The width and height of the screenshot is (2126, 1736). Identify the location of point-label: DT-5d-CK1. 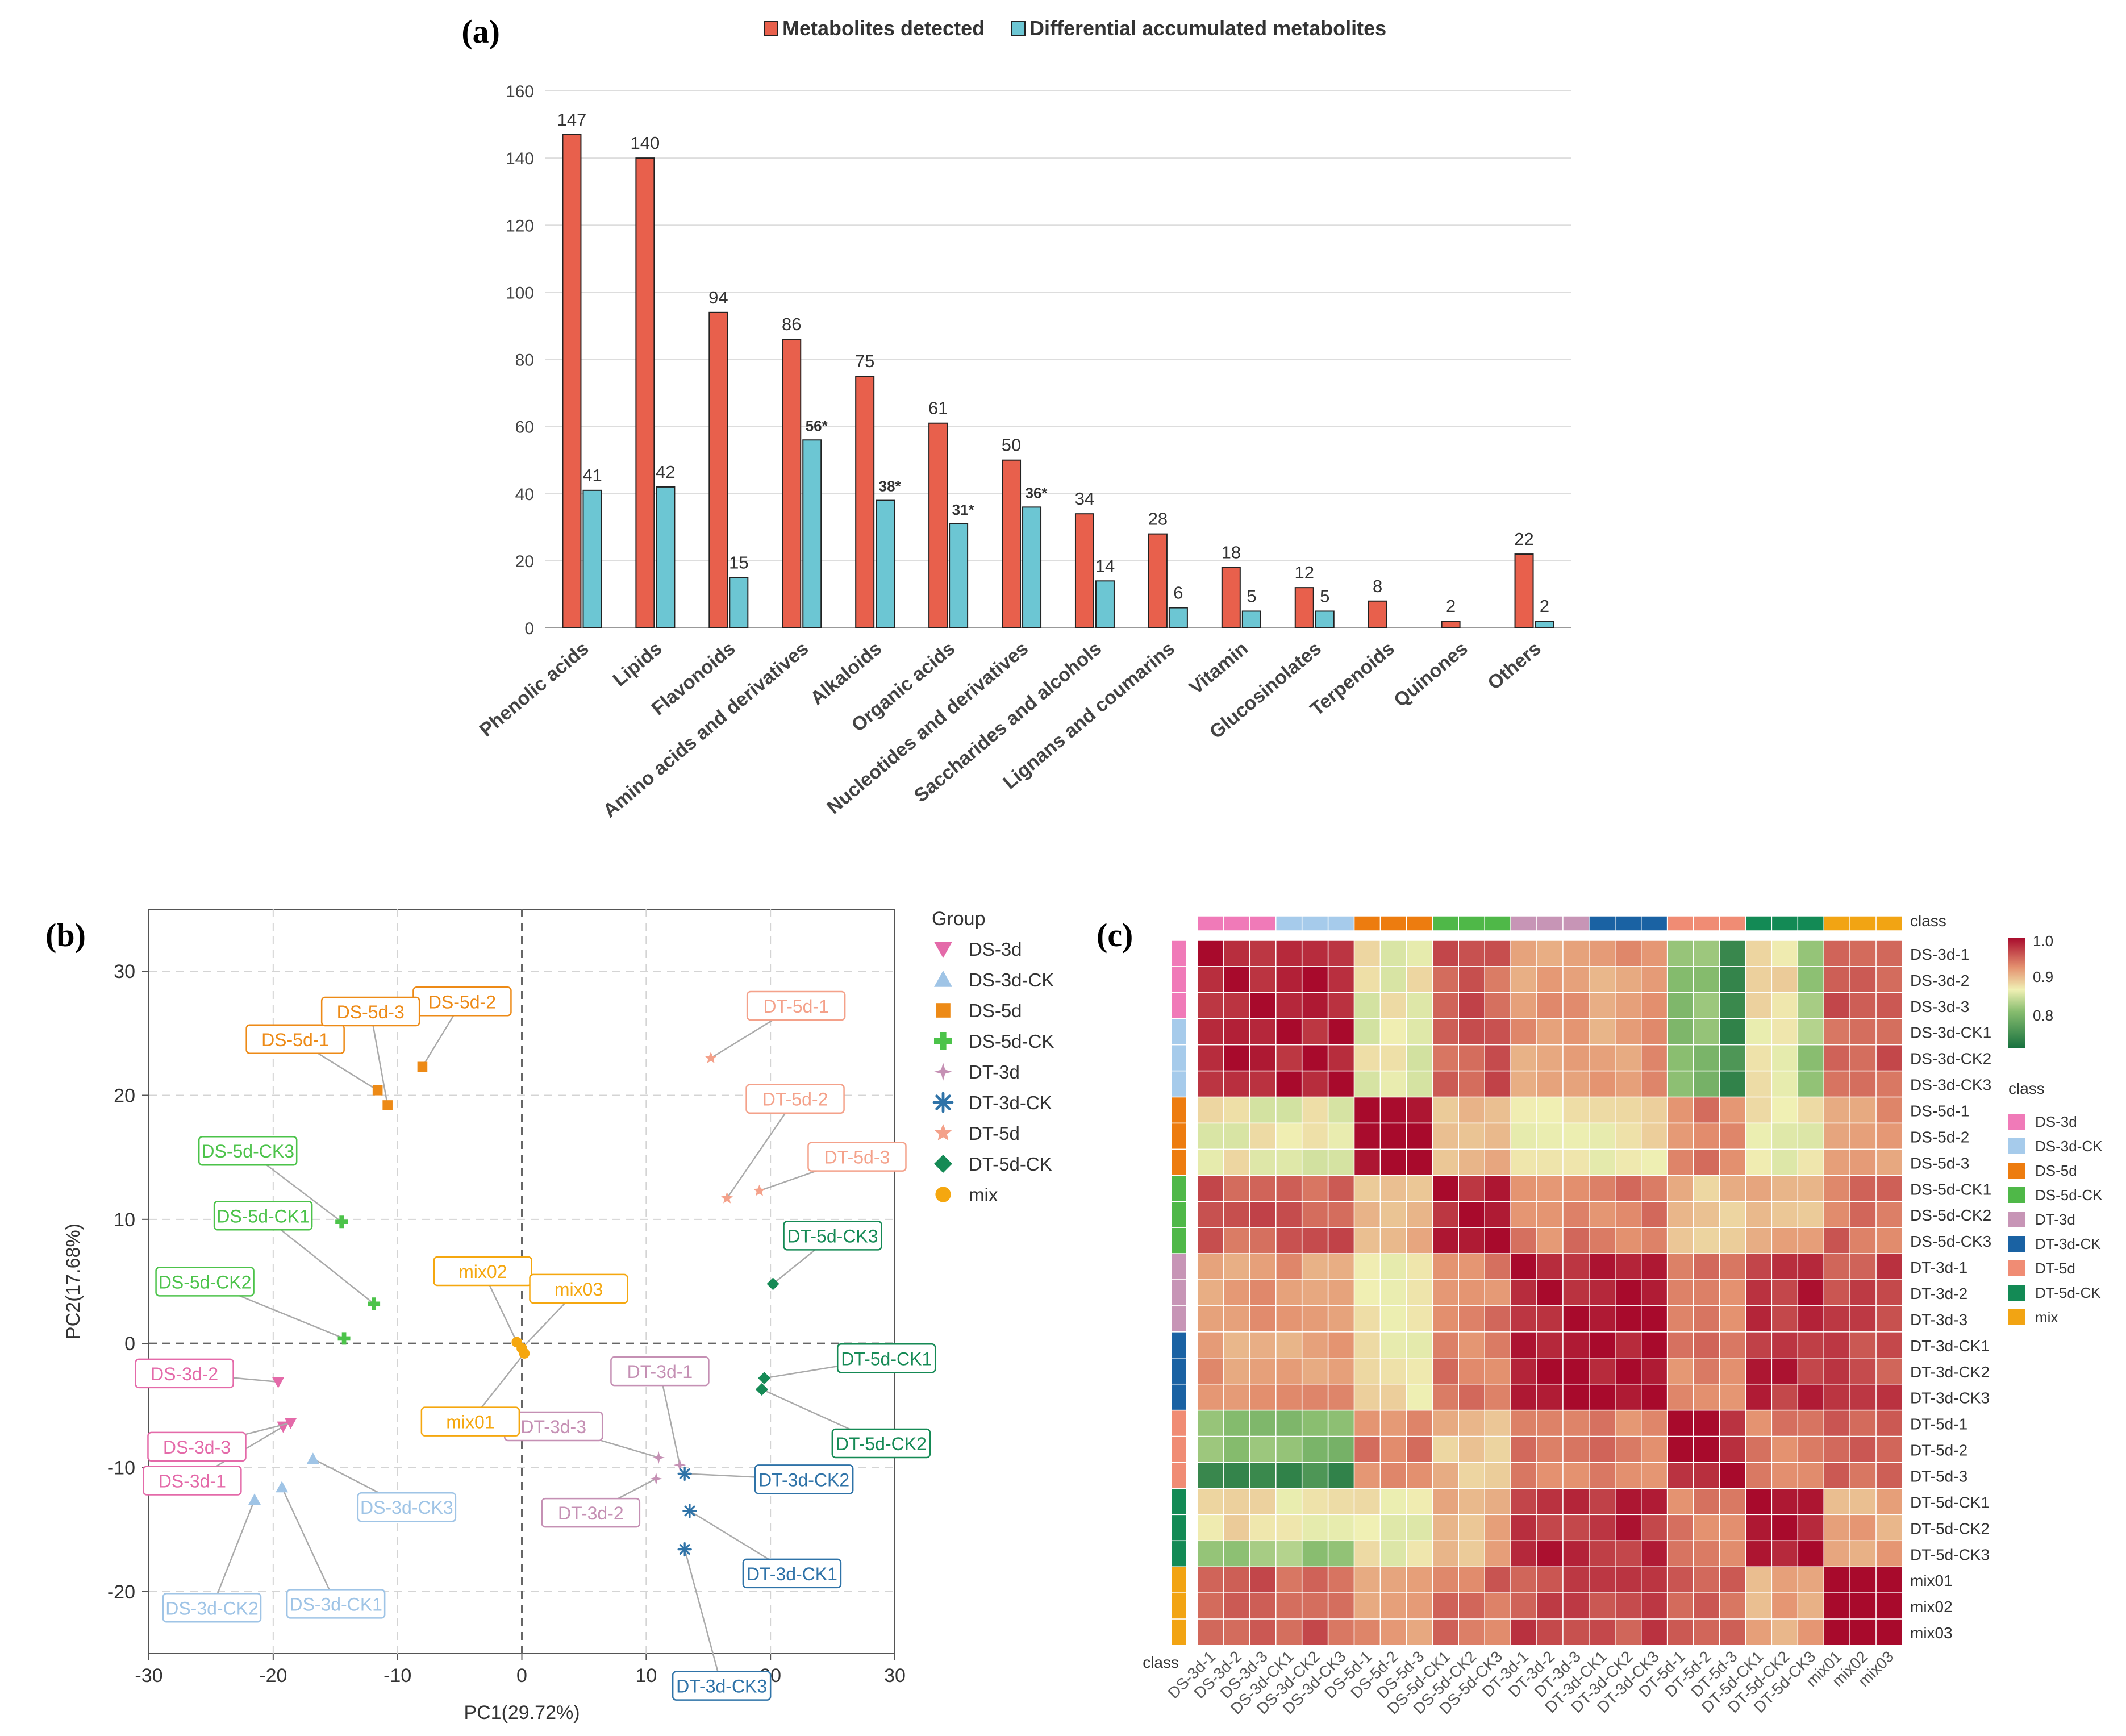
(886, 1358).